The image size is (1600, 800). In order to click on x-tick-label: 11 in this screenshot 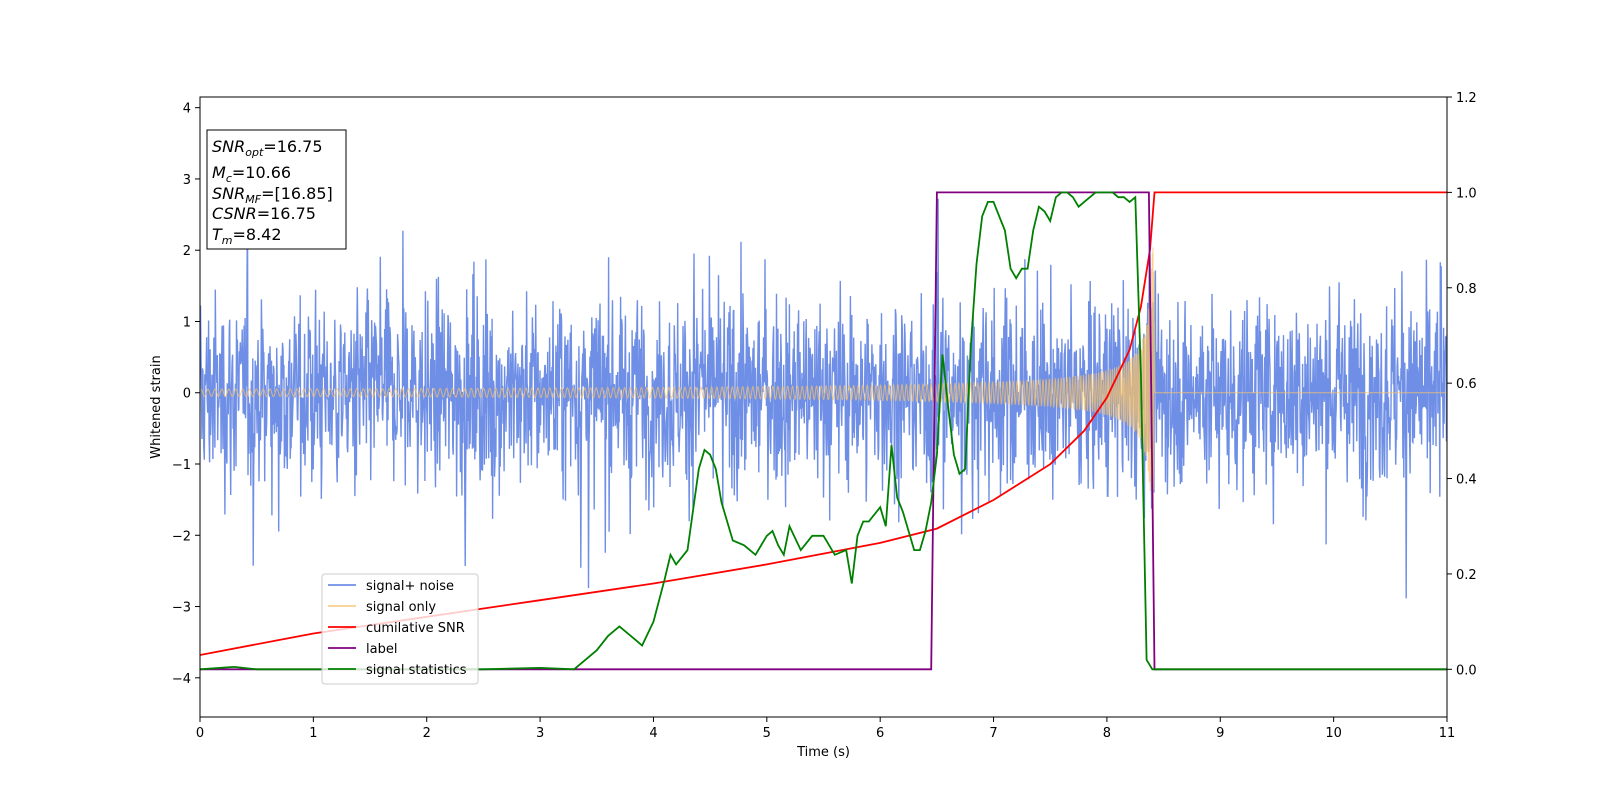, I will do `click(1447, 733)`.